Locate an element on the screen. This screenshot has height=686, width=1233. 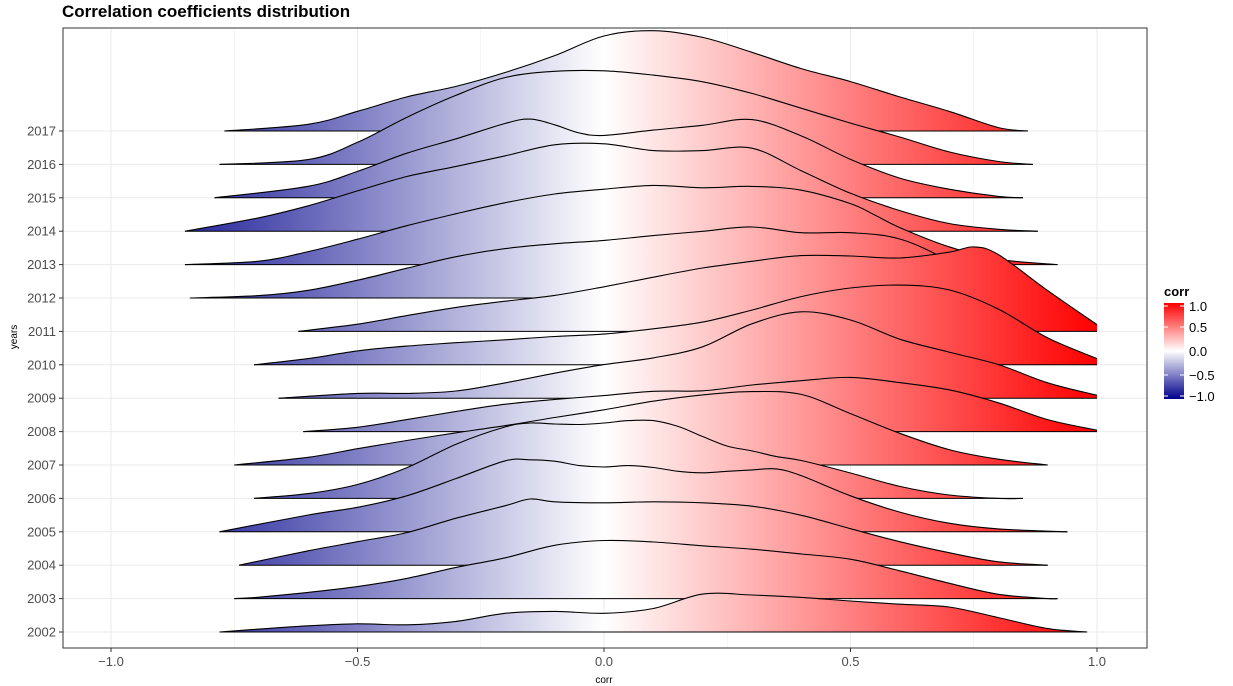
ridge-line-2007 is located at coordinates (641, 428).